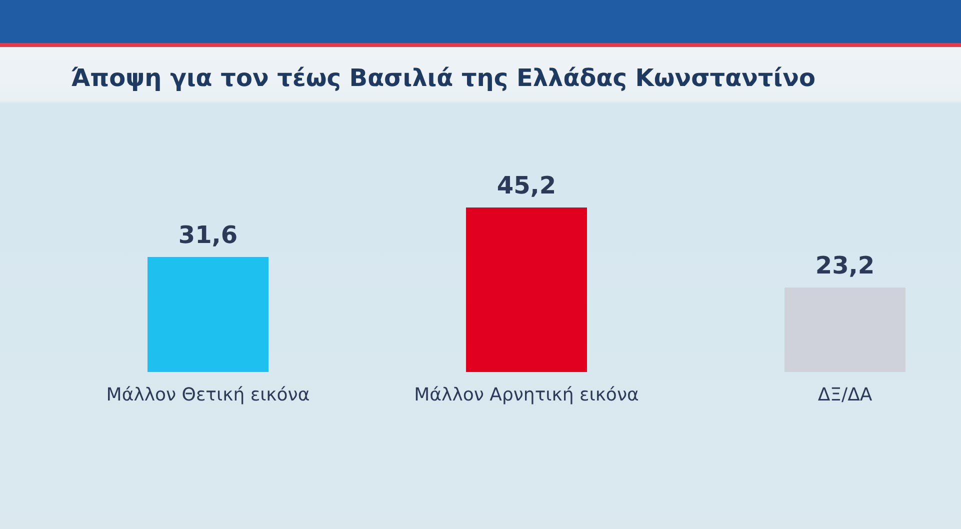  Describe the element at coordinates (845, 266) in the screenshot. I see `data-label: 23,2` at that location.